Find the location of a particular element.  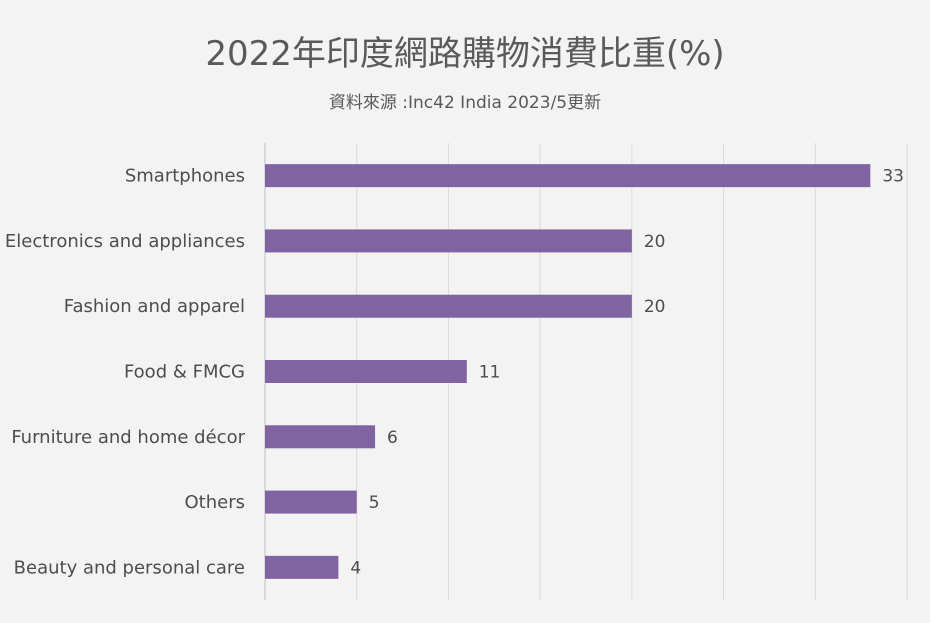

category-label: Beauty and personal care is located at coordinates (129, 567).